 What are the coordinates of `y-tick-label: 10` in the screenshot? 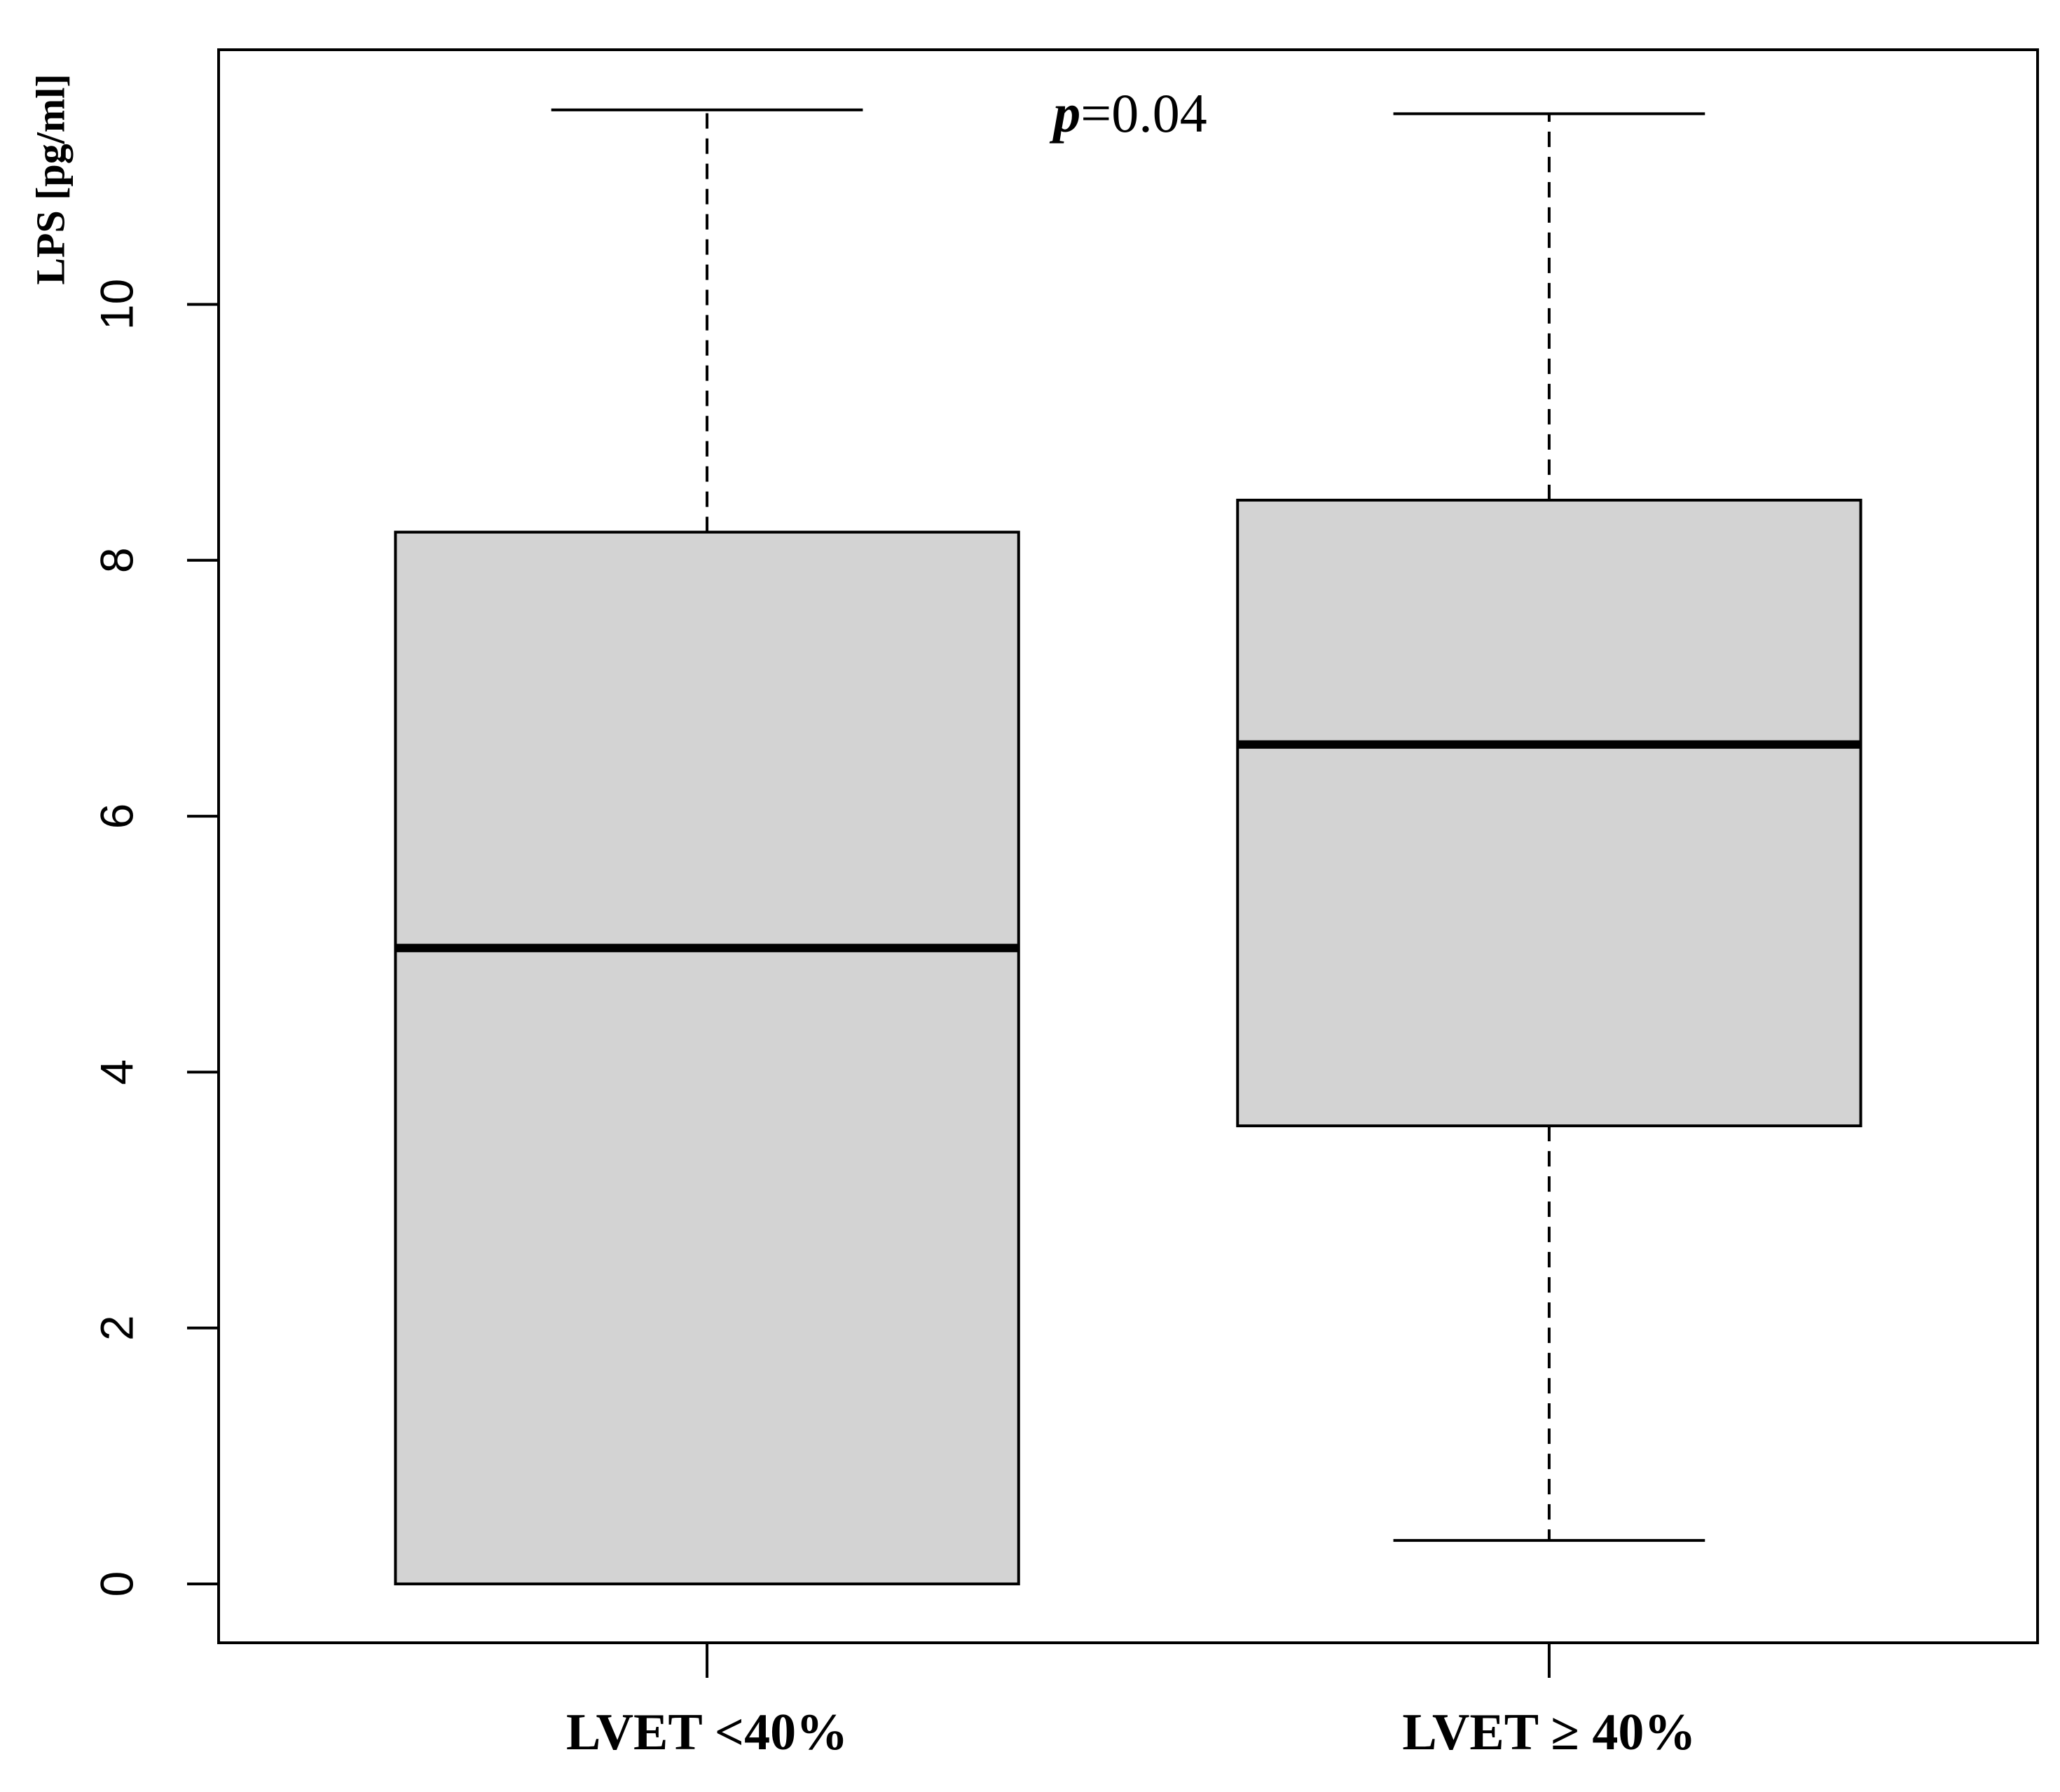 It's located at (116, 304).